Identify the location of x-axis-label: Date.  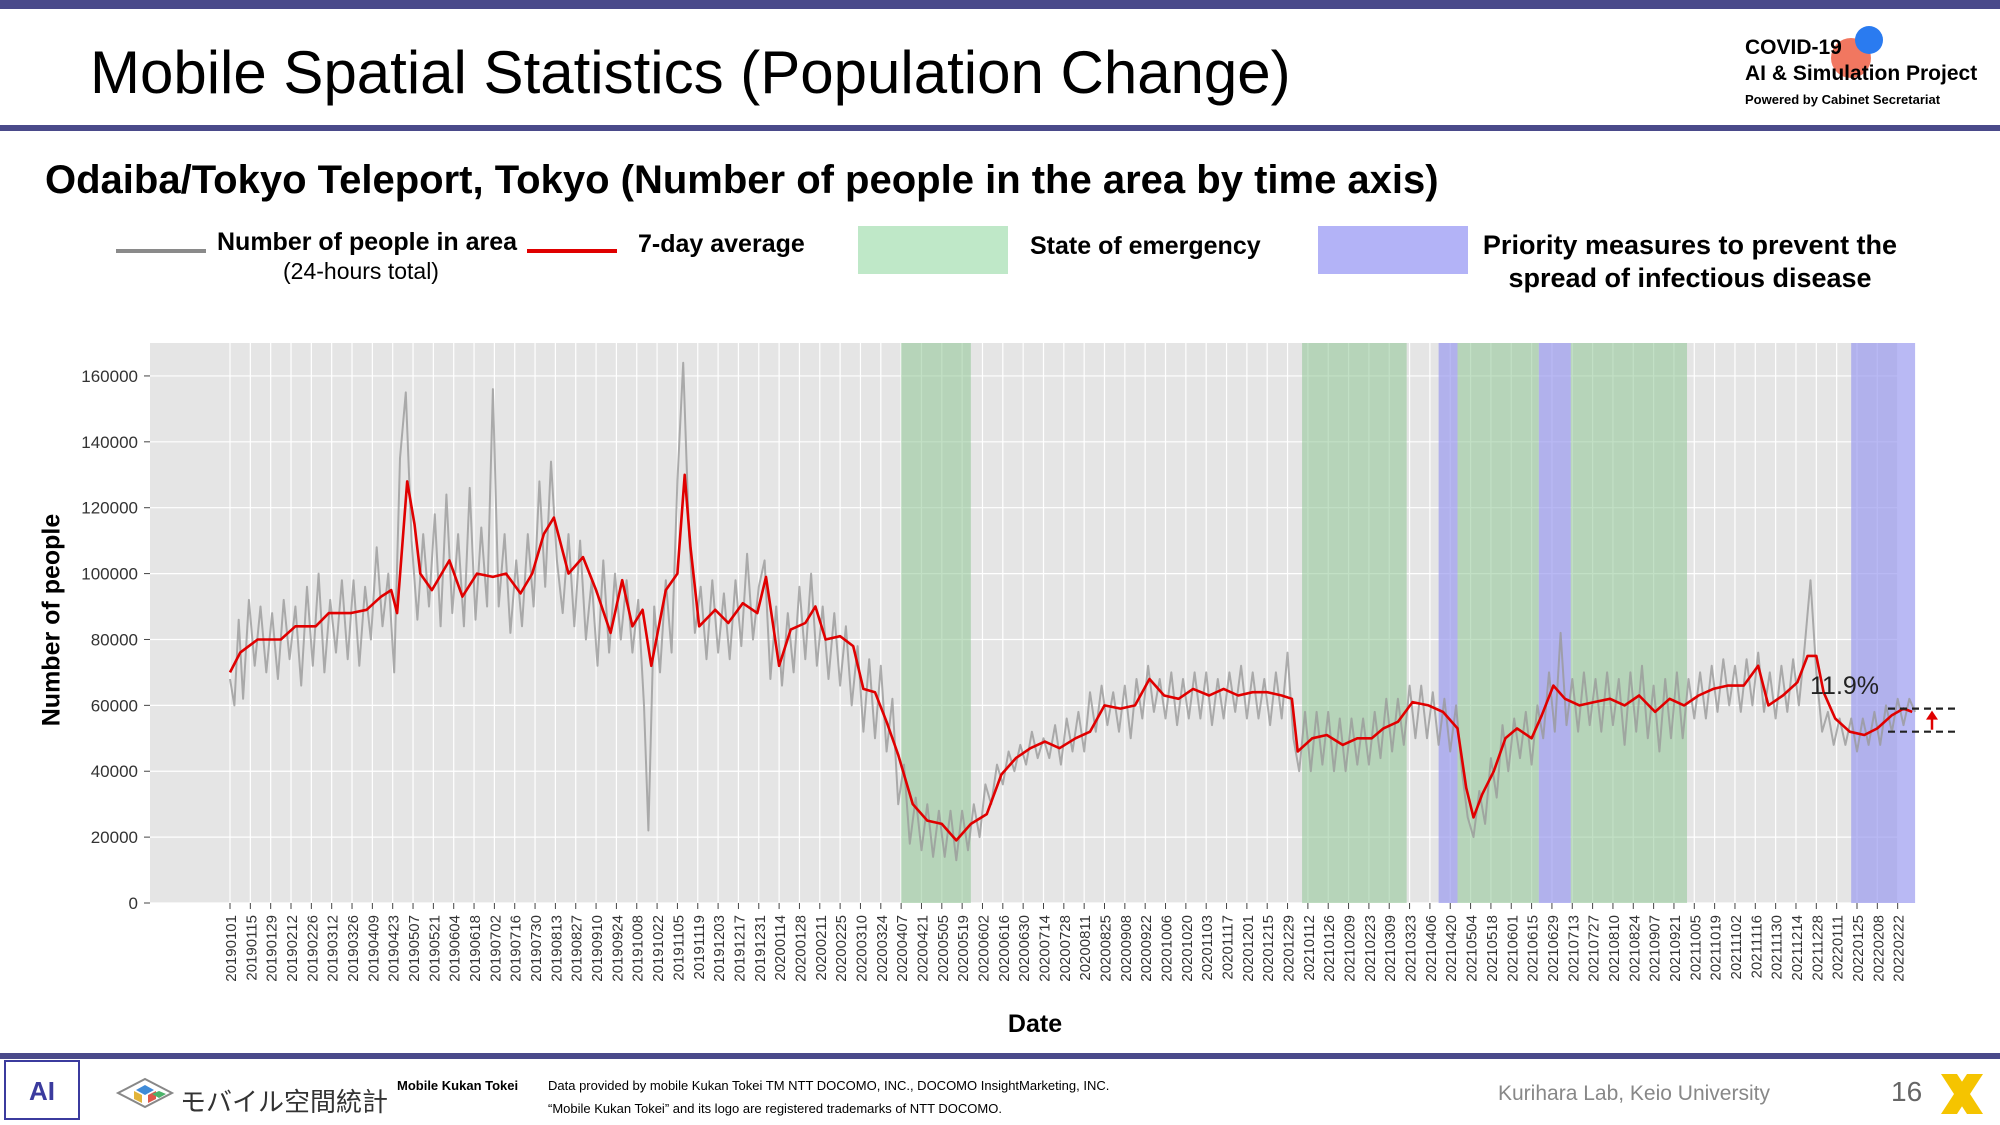
(1035, 1024).